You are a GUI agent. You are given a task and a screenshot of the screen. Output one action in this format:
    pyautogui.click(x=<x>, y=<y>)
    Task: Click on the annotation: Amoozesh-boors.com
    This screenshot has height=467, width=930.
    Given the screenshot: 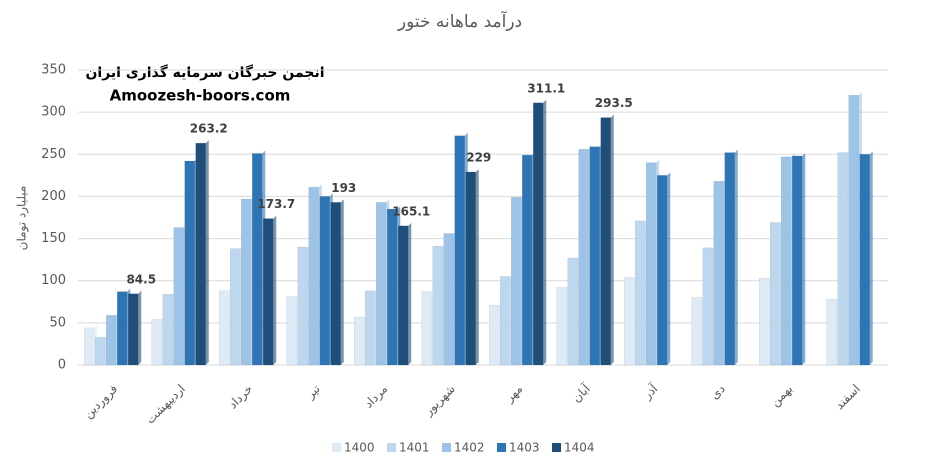 What is the action you would take?
    pyautogui.click(x=200, y=96)
    